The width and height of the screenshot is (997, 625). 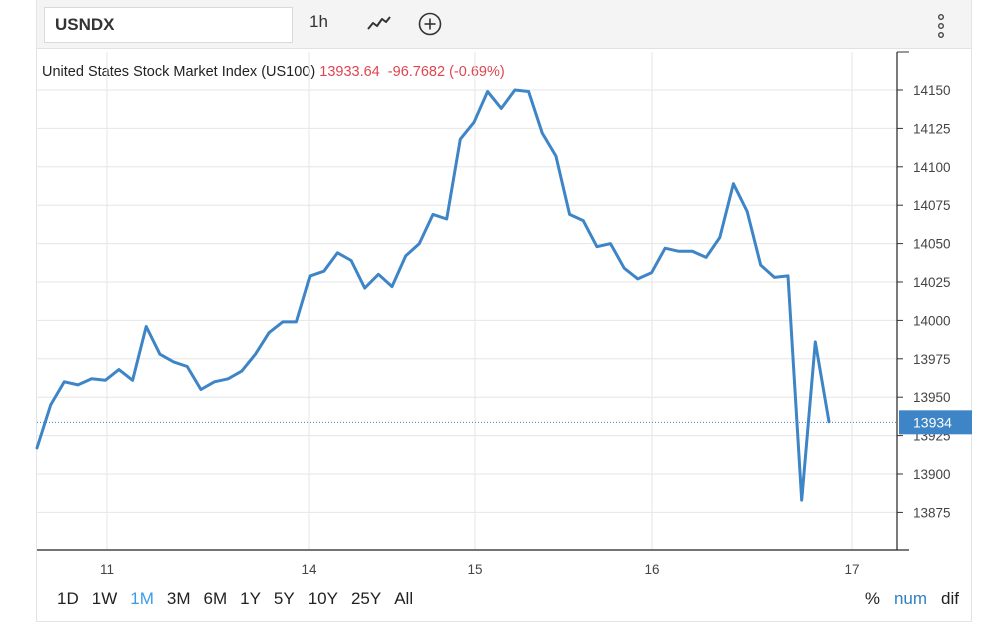 What do you see at coordinates (404, 598) in the screenshot?
I see `range-button-all: All` at bounding box center [404, 598].